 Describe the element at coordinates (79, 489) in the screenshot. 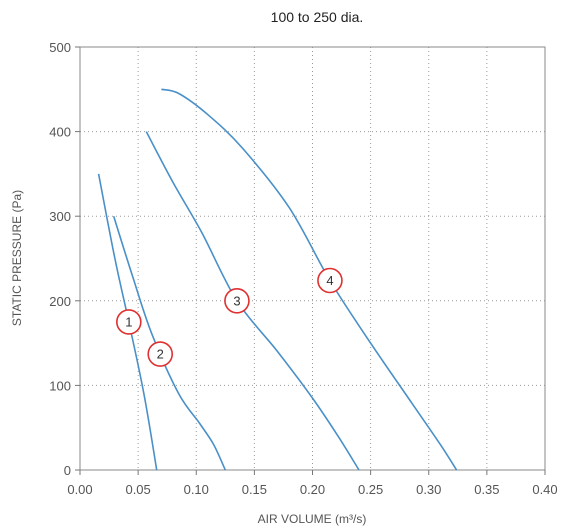

I see `x-tick-label: 0.00` at that location.